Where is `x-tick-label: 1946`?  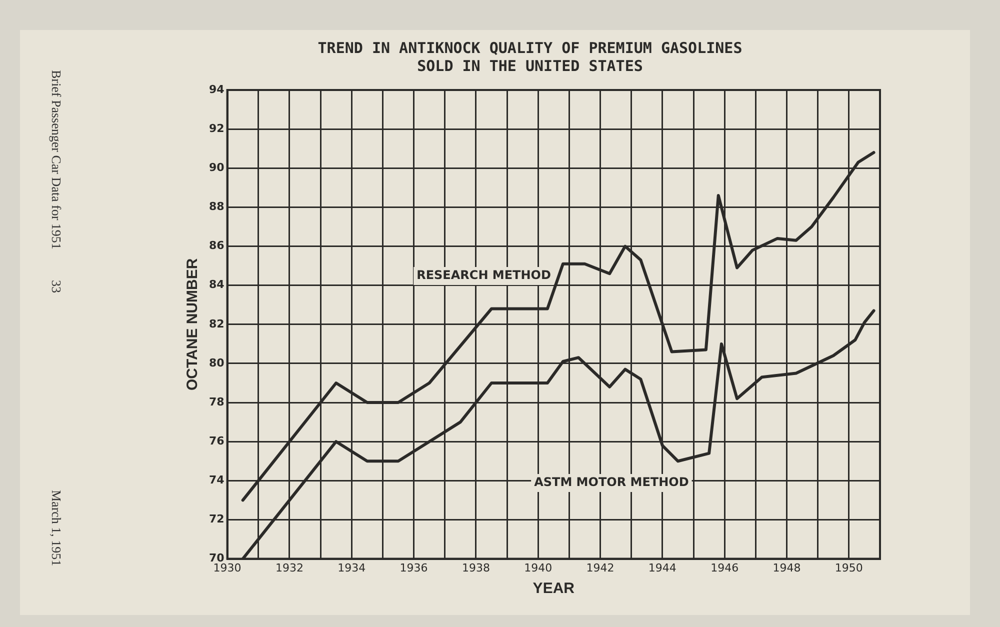
x-tick-label: 1946 is located at coordinates (724, 567).